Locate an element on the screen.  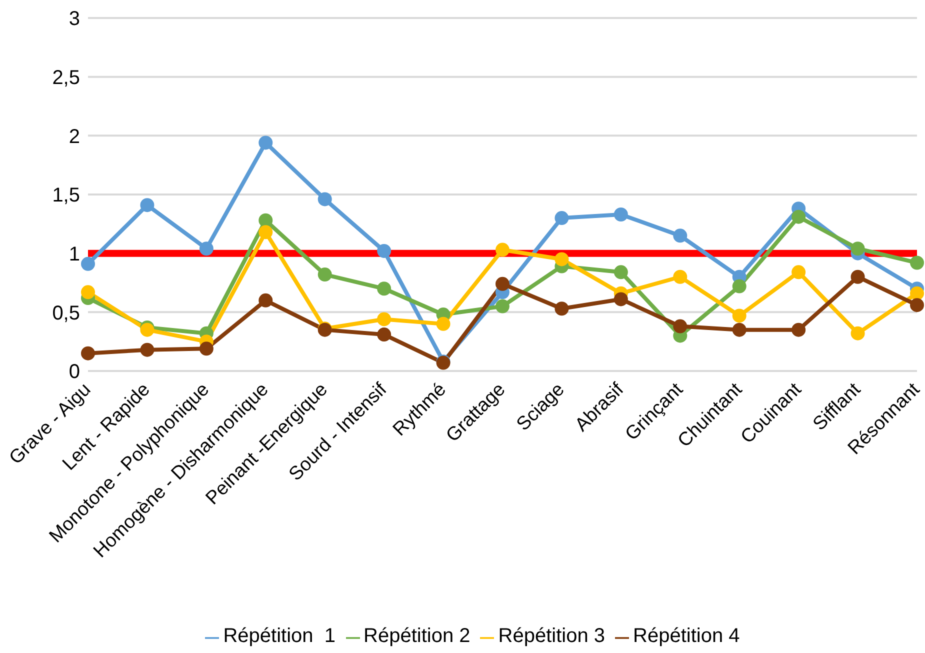
legend-label: Répétition 4 is located at coordinates (686, 636).